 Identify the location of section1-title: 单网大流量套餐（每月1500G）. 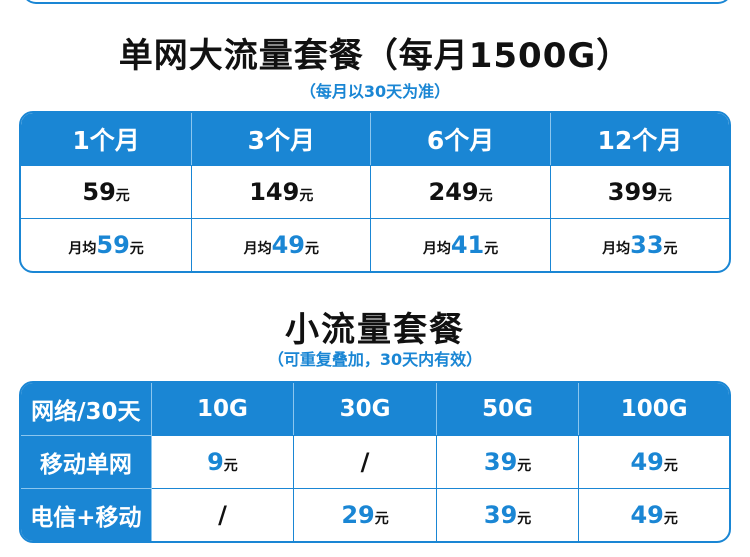
(375, 56).